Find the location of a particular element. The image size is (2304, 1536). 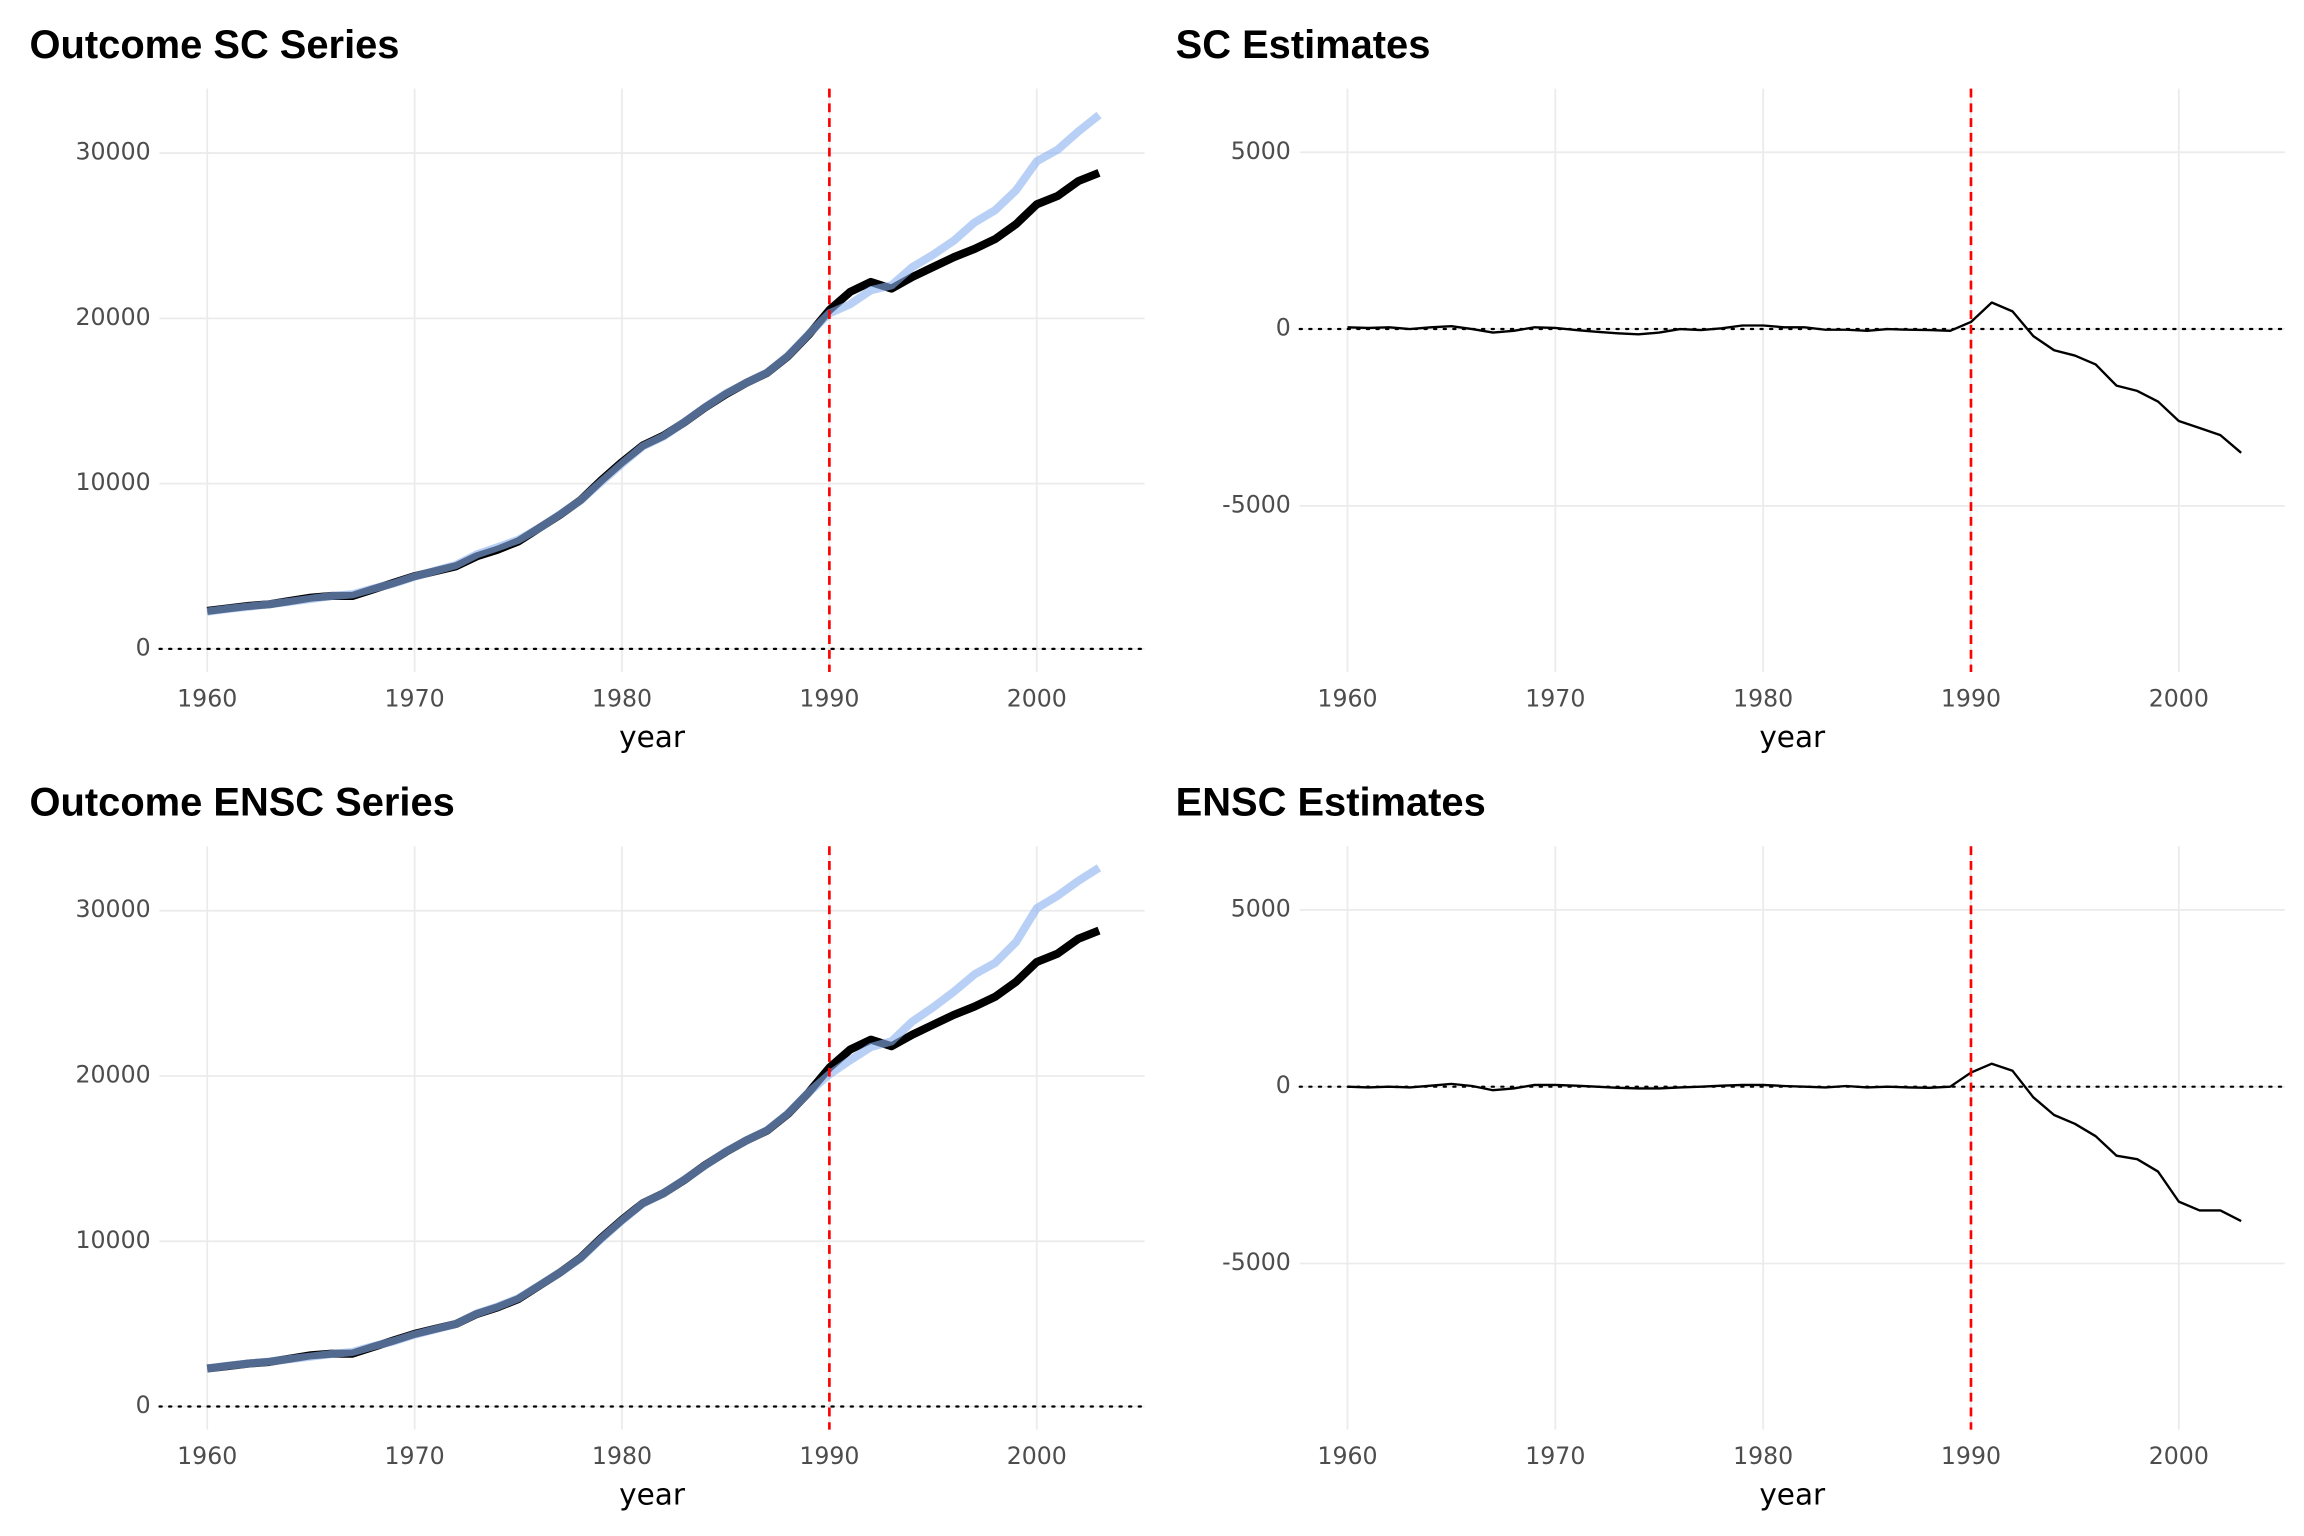

chart-title: Outcome SC Series is located at coordinates (215, 45).